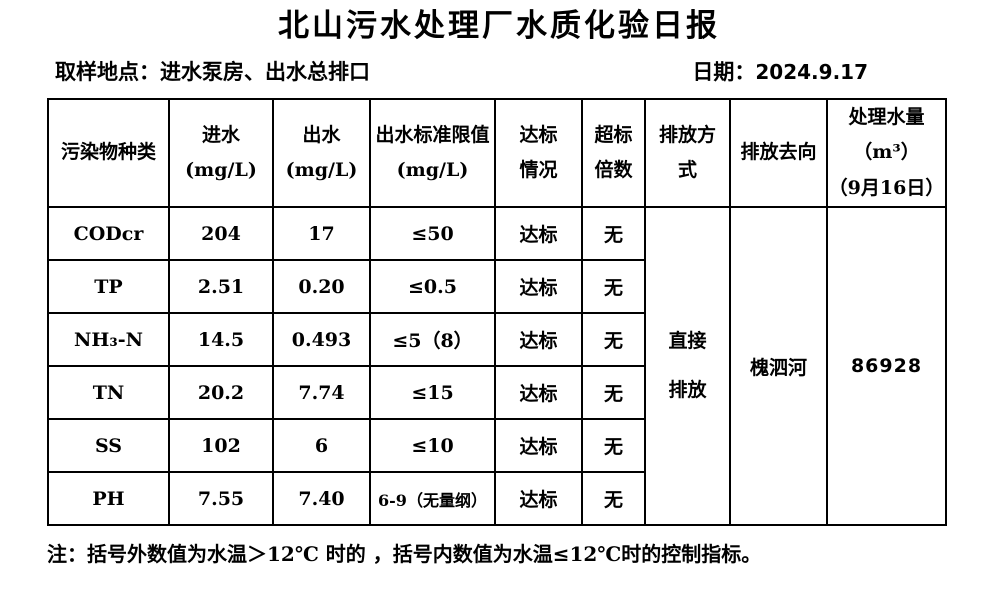 The width and height of the screenshot is (998, 591). Describe the element at coordinates (538, 153) in the screenshot. I see `col-header-compliance: 达标 情况` at that location.